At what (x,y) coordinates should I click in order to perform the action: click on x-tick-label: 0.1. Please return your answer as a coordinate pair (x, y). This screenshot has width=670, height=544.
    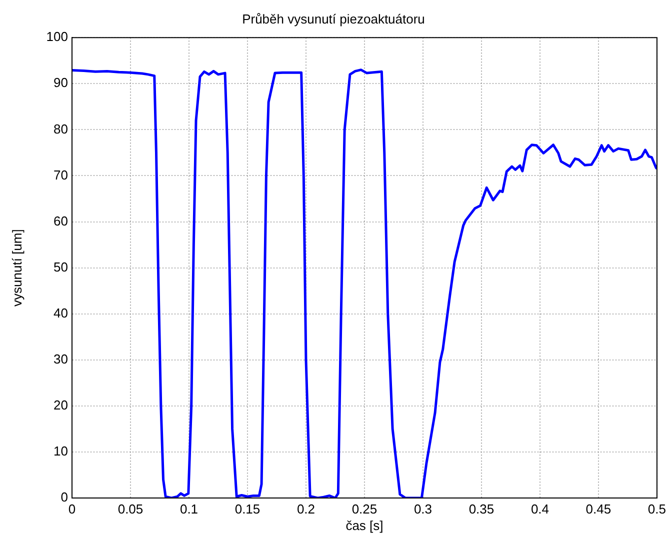
    Looking at the image, I should click on (189, 508).